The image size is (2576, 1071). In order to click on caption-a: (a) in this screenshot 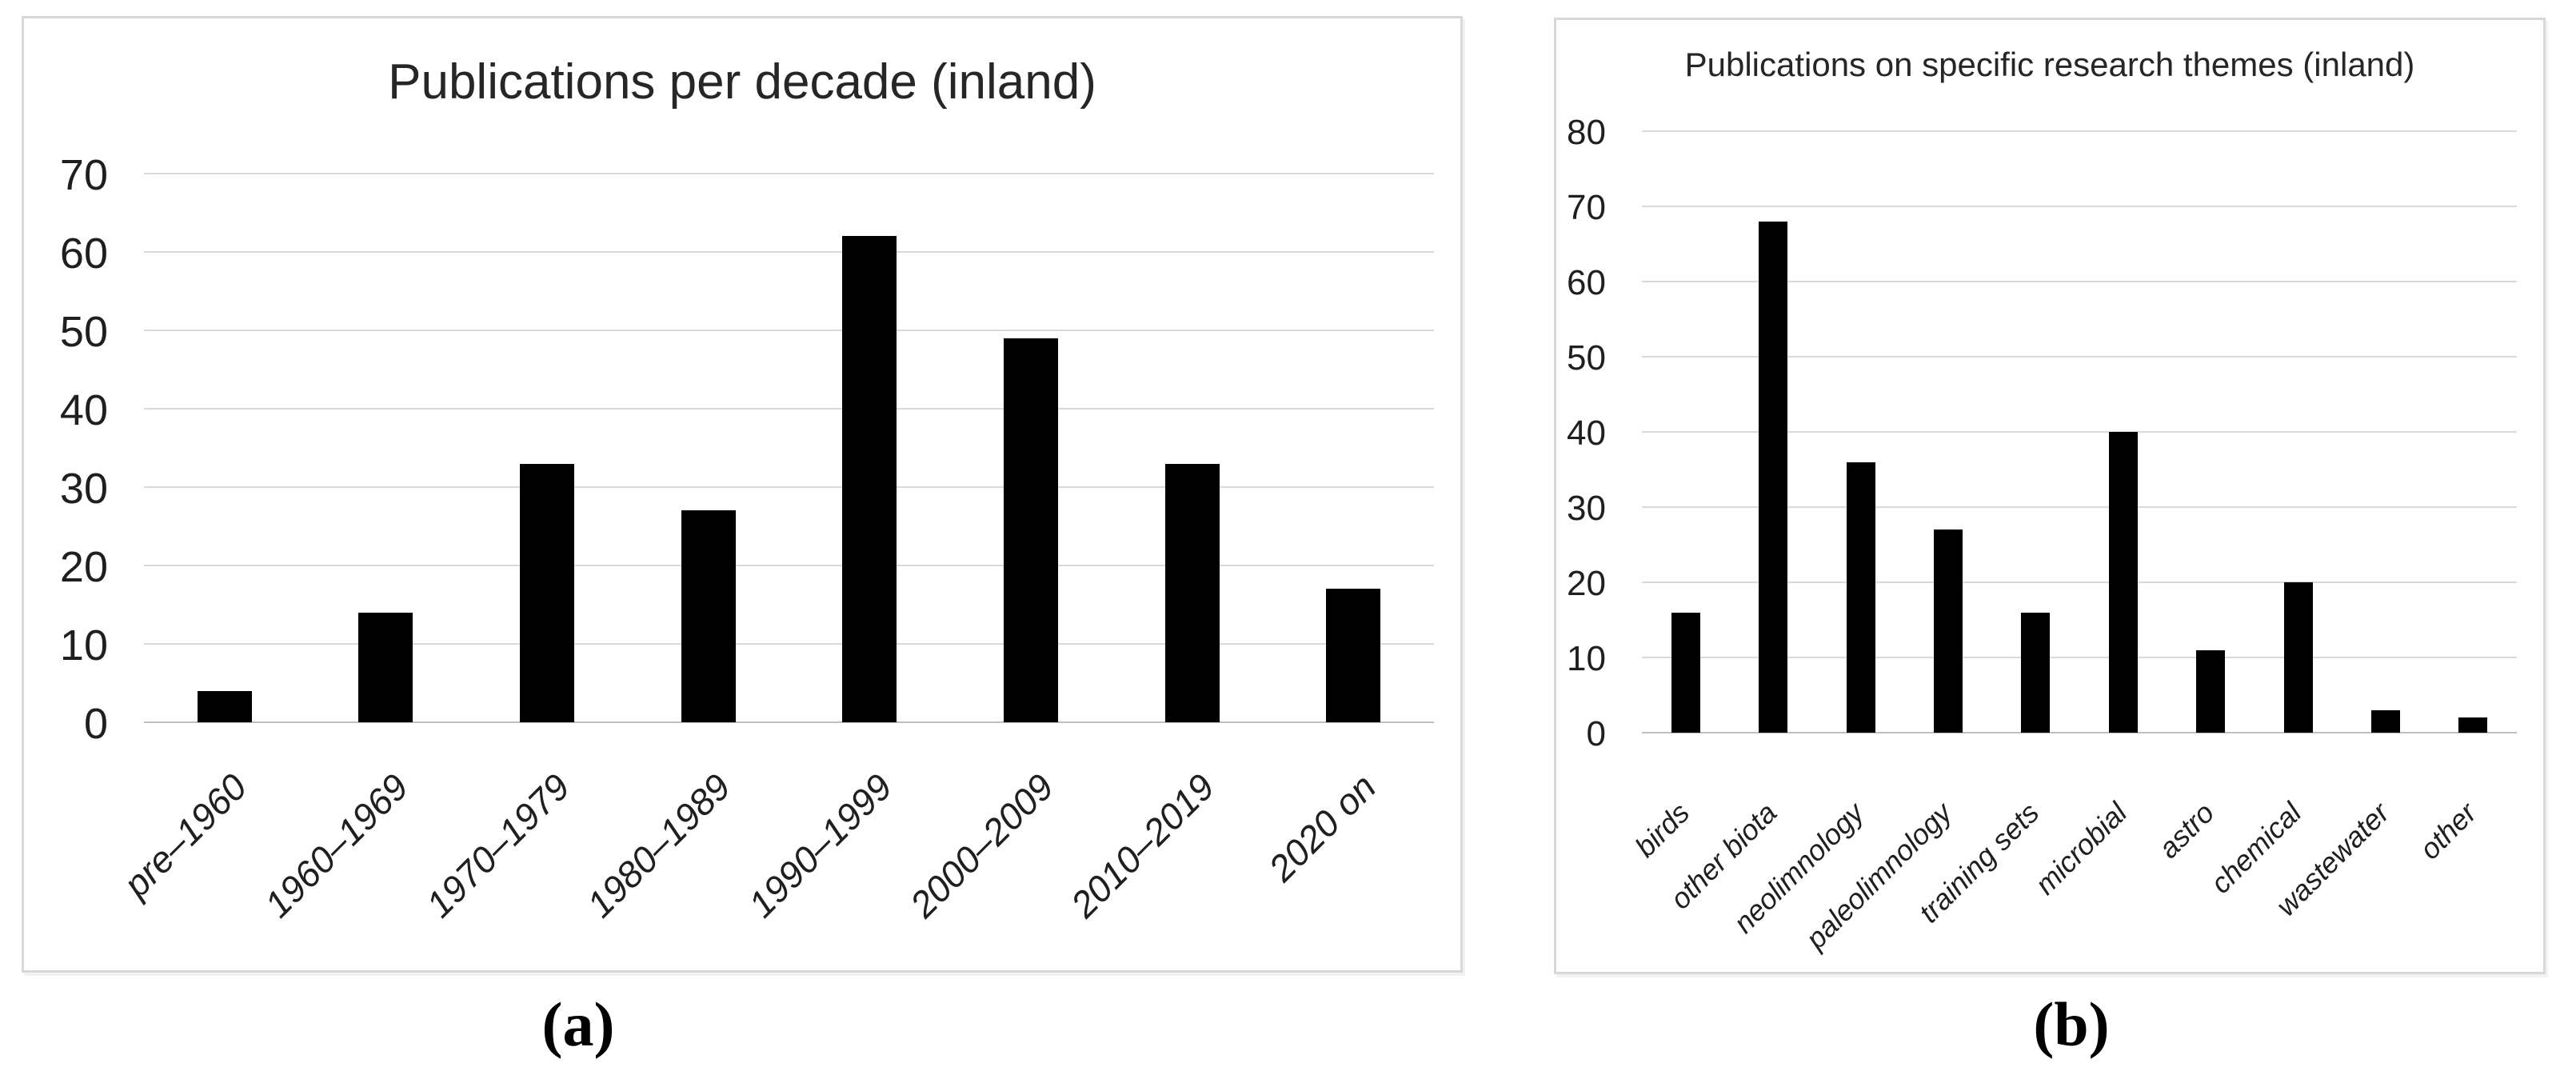, I will do `click(578, 1024)`.